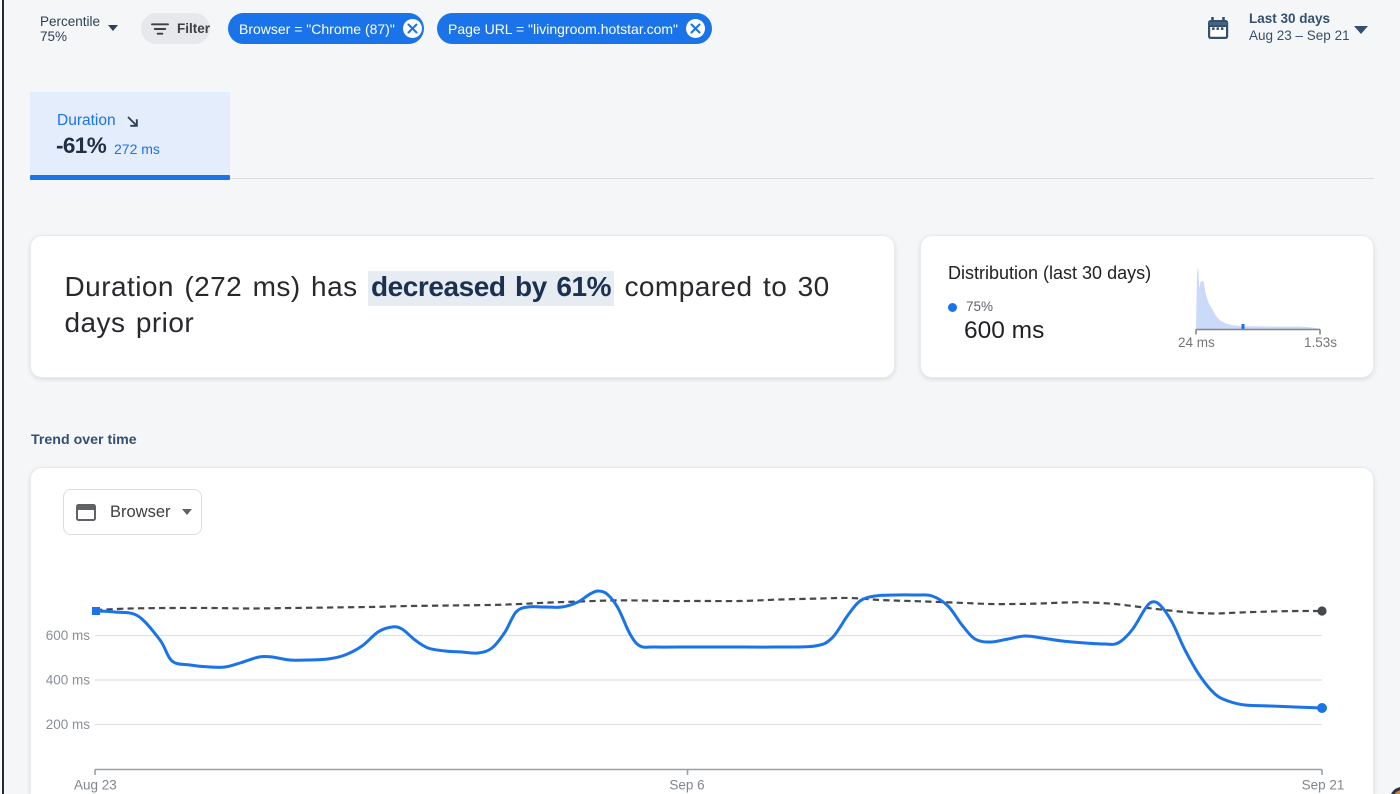 The height and width of the screenshot is (794, 1400). Describe the element at coordinates (68, 680) in the screenshot. I see `svg-text: 400 ms` at that location.